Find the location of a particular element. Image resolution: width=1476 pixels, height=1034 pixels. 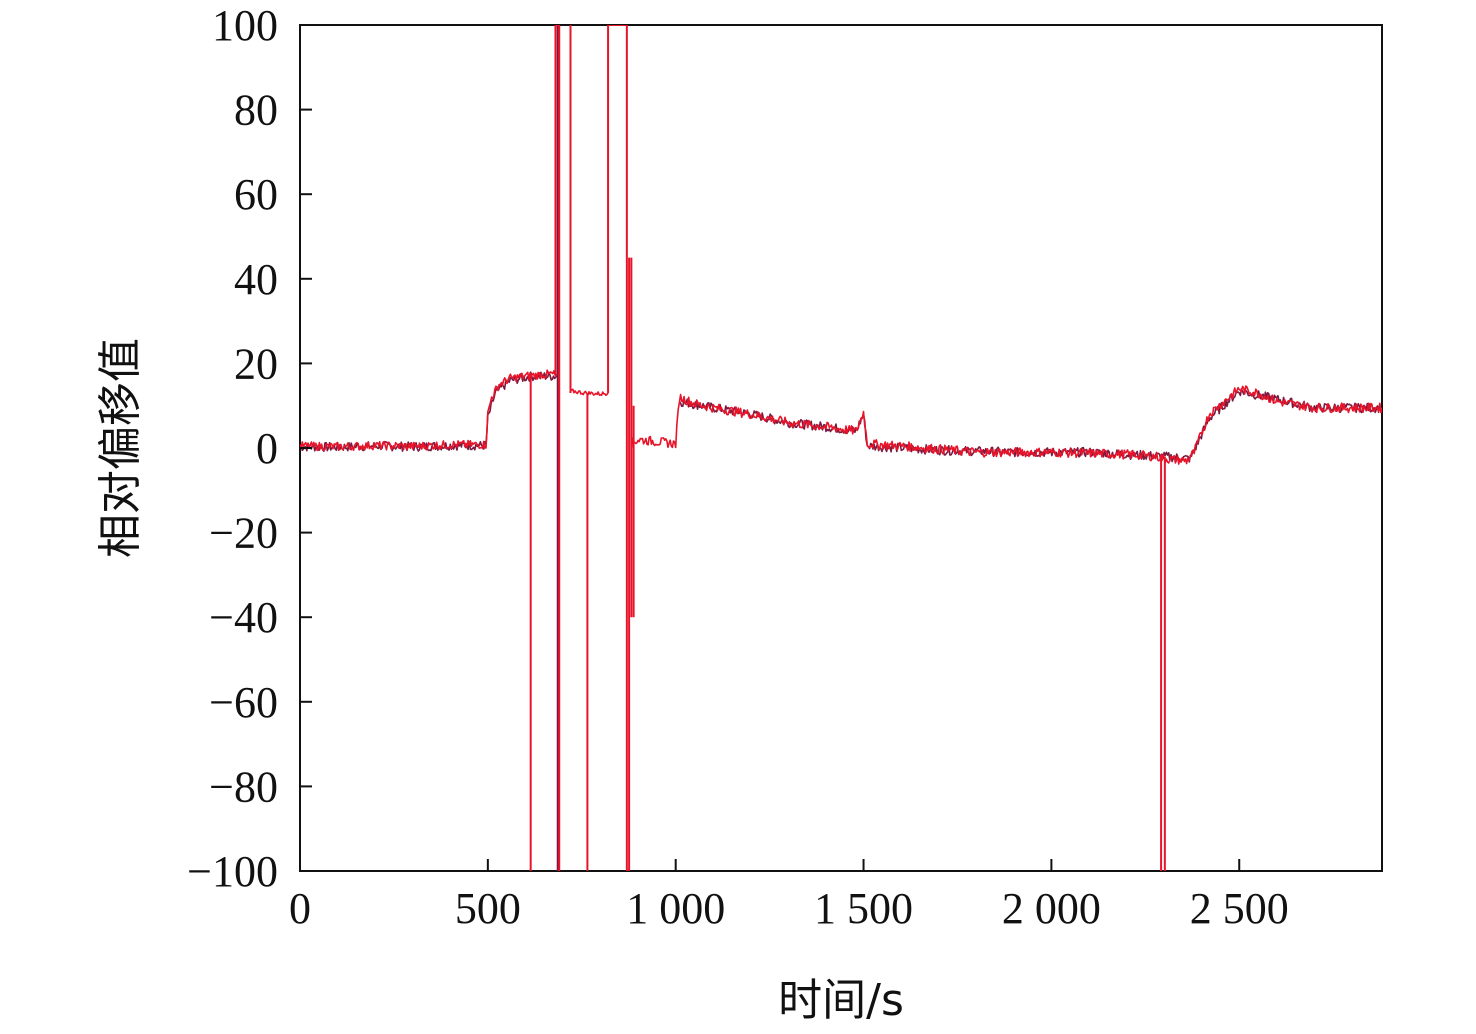

x-axis-title: 时间/s is located at coordinates (841, 1000).